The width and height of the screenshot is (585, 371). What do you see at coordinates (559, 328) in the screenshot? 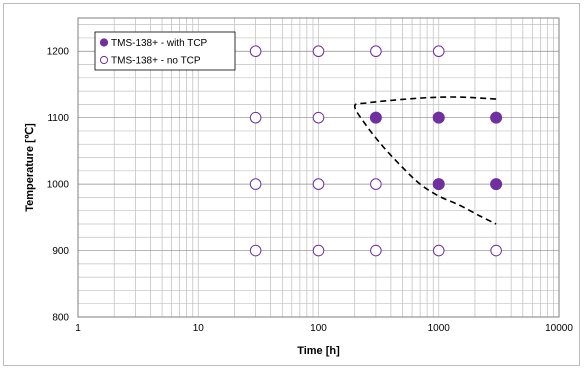
I see `x-tick-label: 10000` at bounding box center [559, 328].